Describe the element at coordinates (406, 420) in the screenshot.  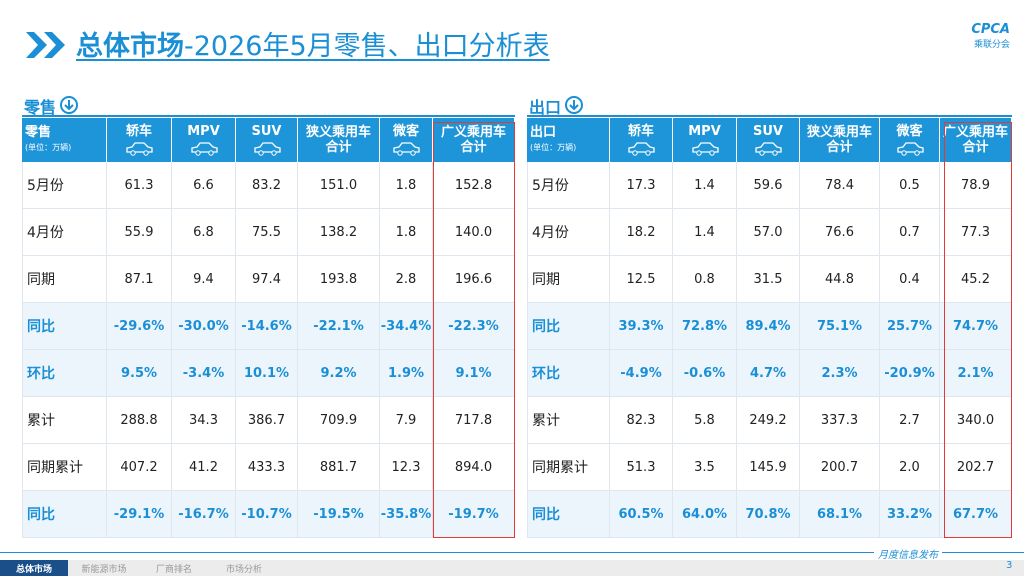
I see `table-cell: 7.9` at that location.